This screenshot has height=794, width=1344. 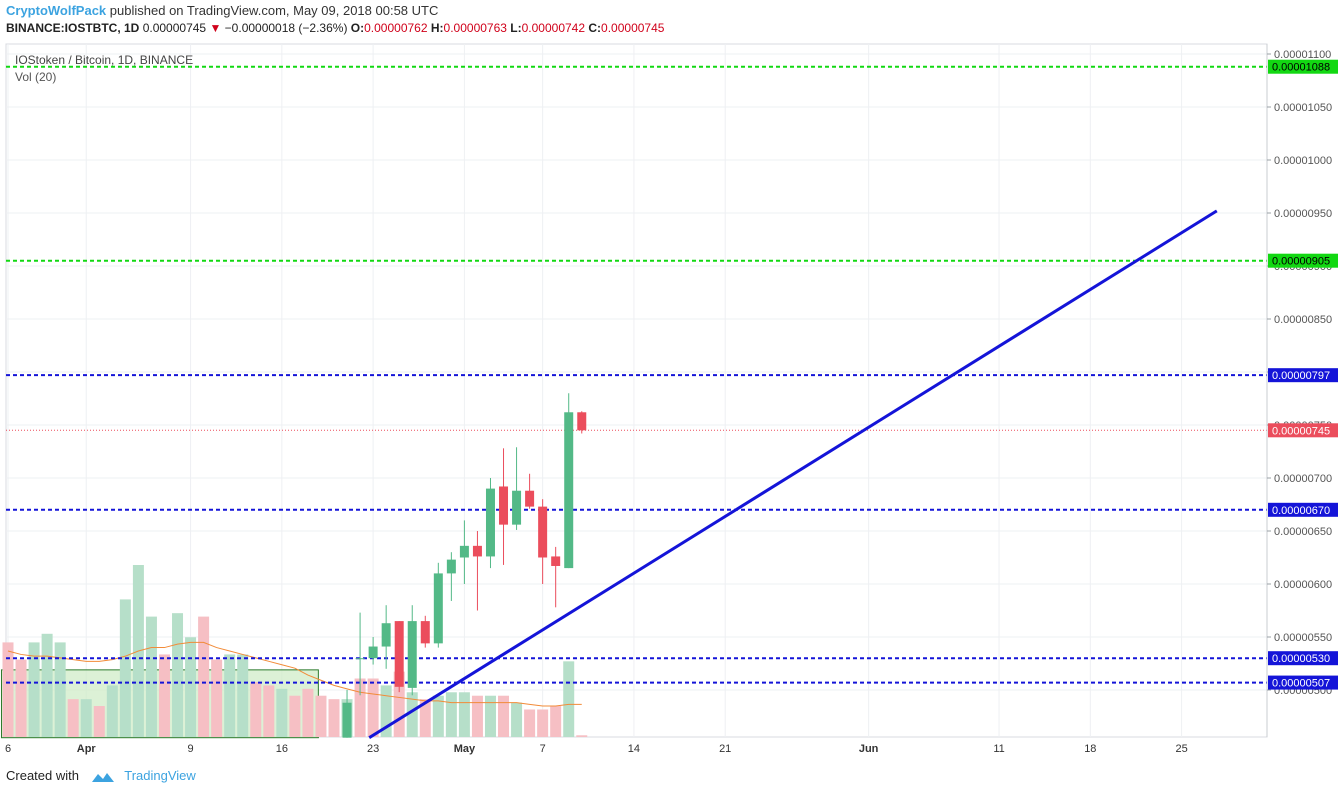 I want to click on support-price-badge: 0.00000797, so click(x=1303, y=375).